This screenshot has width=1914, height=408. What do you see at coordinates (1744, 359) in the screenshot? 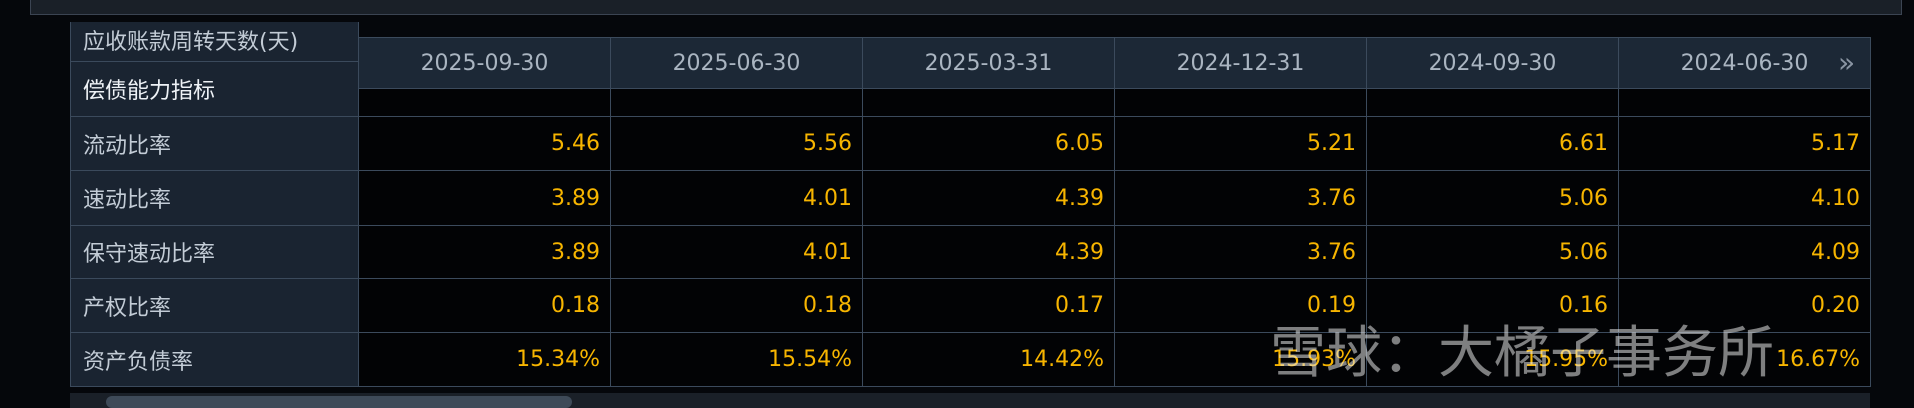
I see `value-cell: 16.67%` at bounding box center [1744, 359].